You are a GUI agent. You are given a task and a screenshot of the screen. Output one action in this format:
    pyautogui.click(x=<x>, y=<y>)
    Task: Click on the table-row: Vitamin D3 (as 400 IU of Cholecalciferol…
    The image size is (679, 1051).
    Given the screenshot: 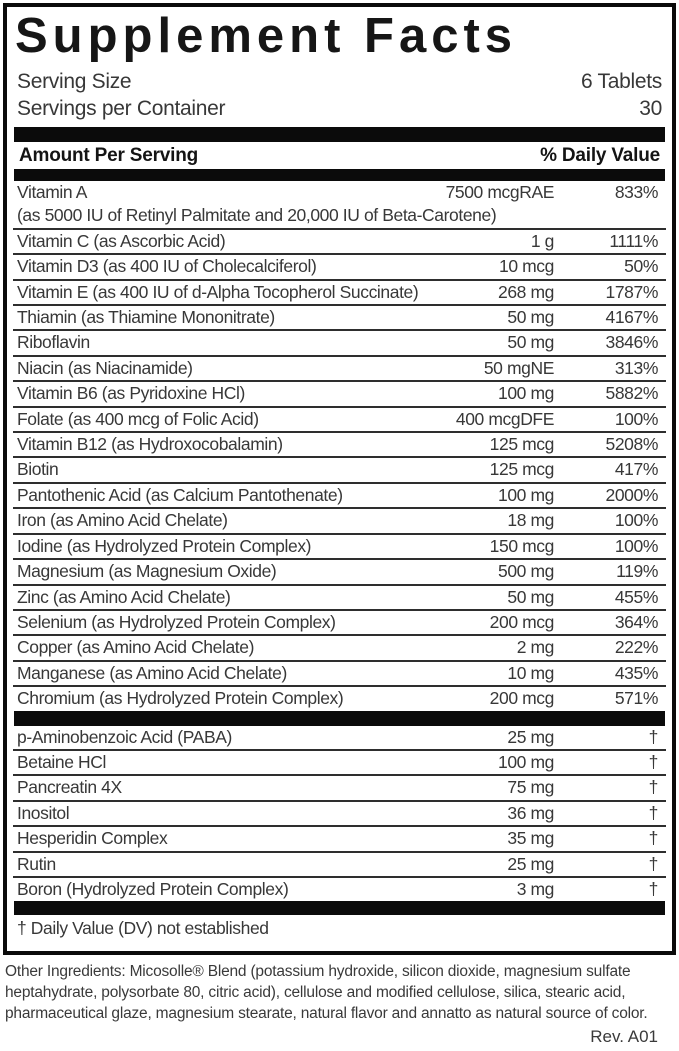 What is the action you would take?
    pyautogui.click(x=339, y=265)
    